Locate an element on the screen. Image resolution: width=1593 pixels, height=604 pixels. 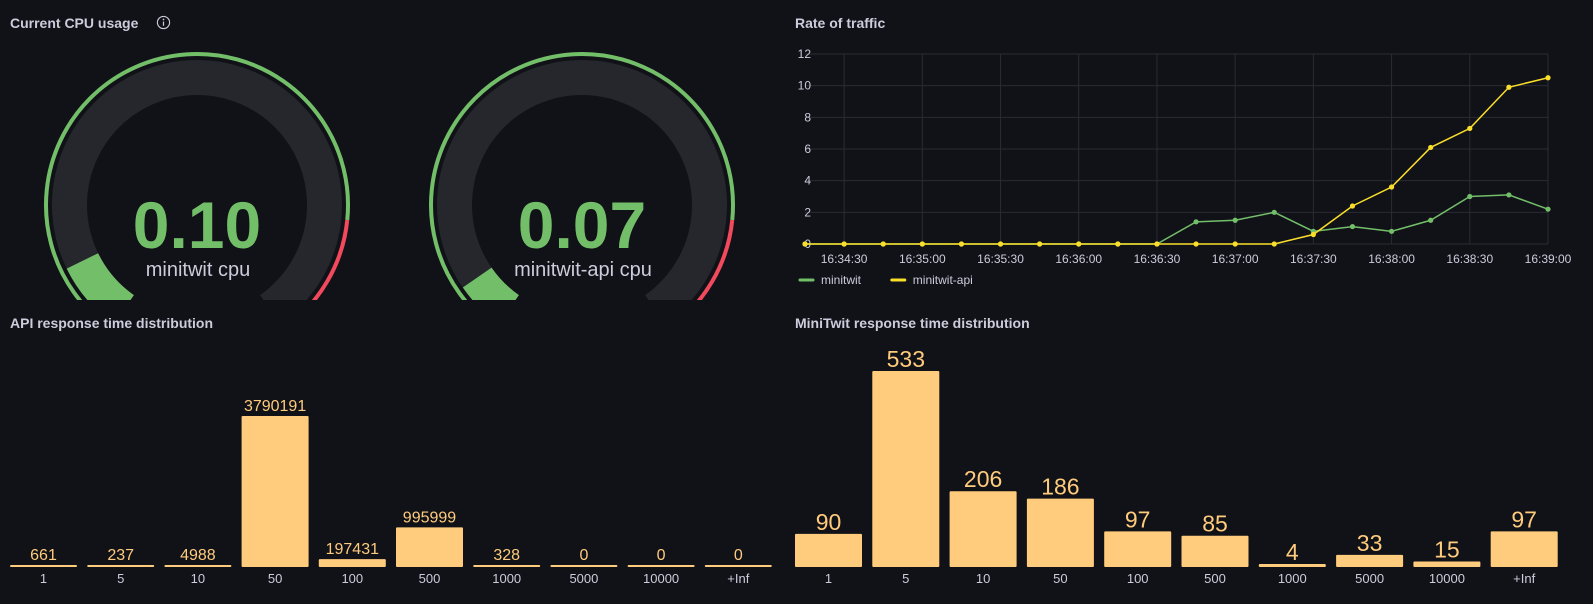
bar-group: 97 100 is located at coordinates (1138, 546).